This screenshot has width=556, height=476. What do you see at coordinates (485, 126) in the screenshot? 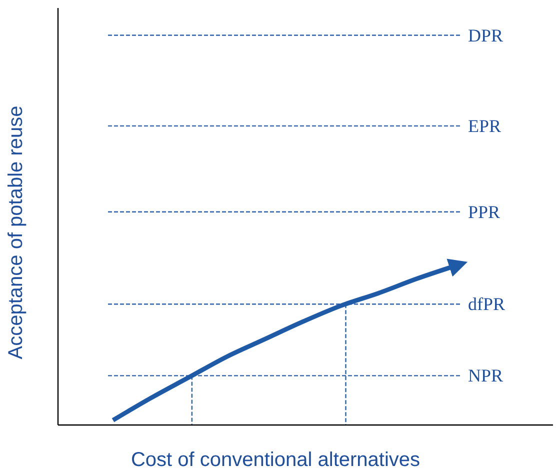
I see `ref-line-label: EPR` at bounding box center [485, 126].